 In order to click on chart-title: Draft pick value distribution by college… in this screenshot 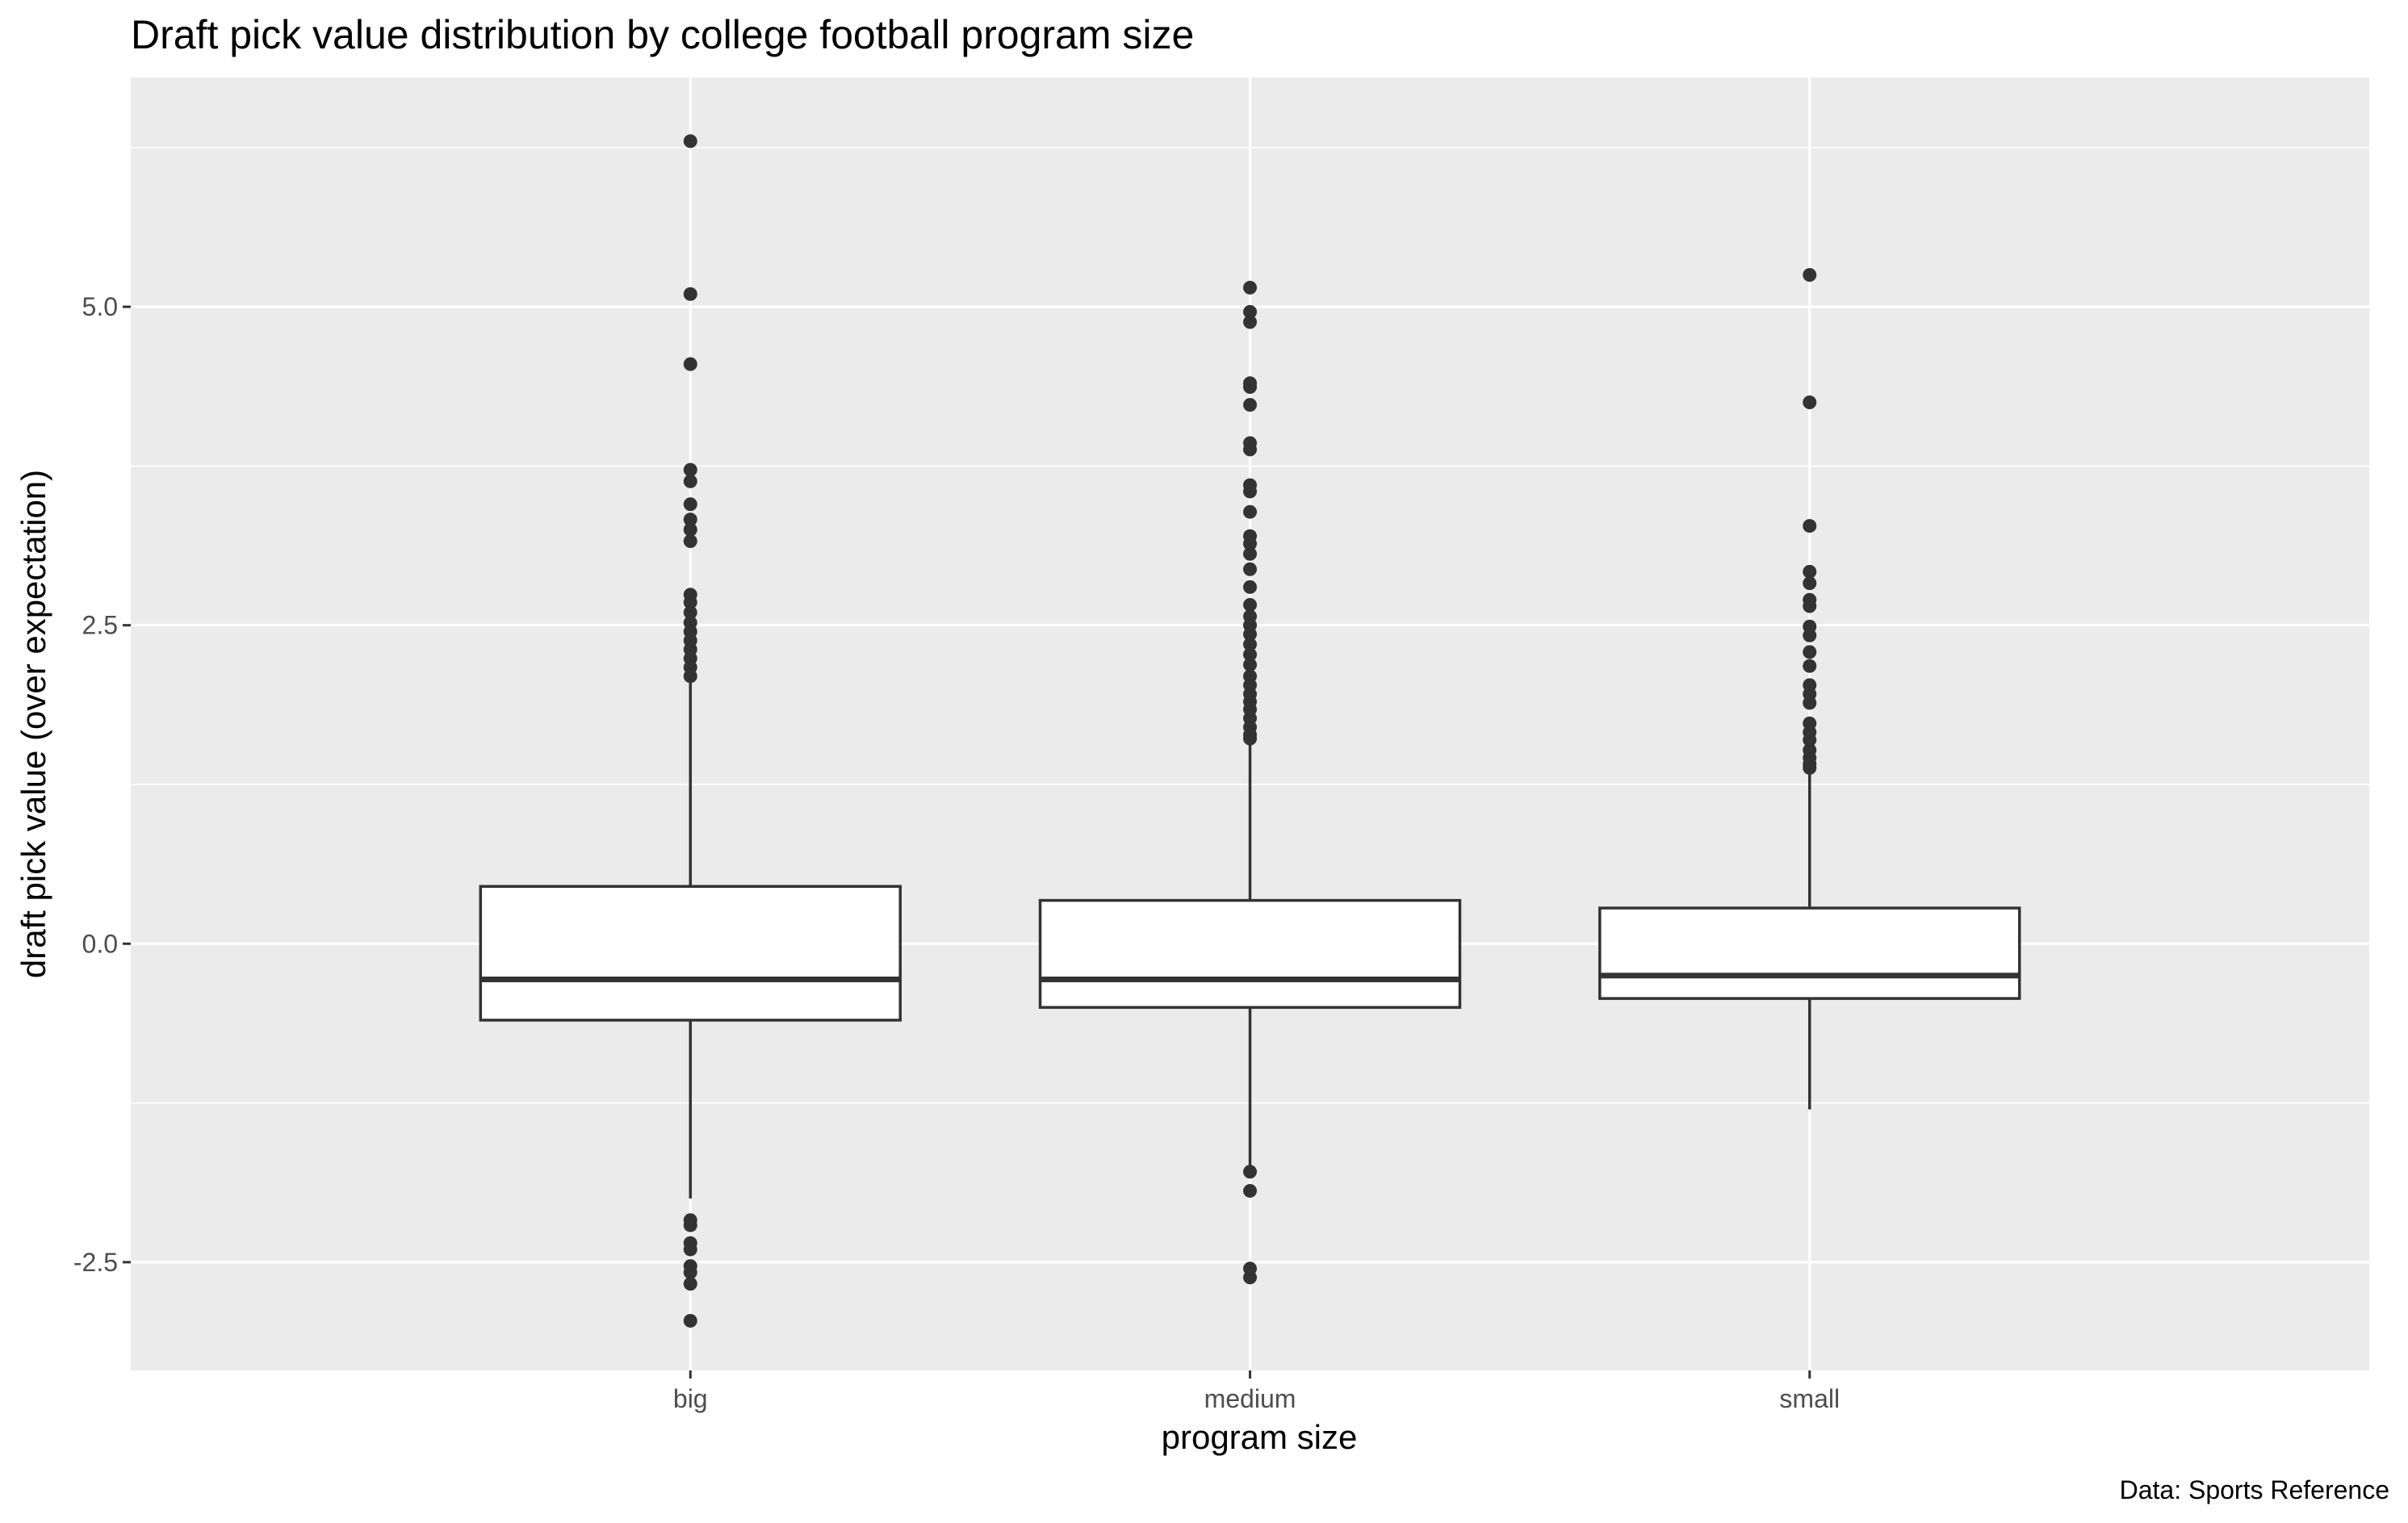, I will do `click(662, 34)`.